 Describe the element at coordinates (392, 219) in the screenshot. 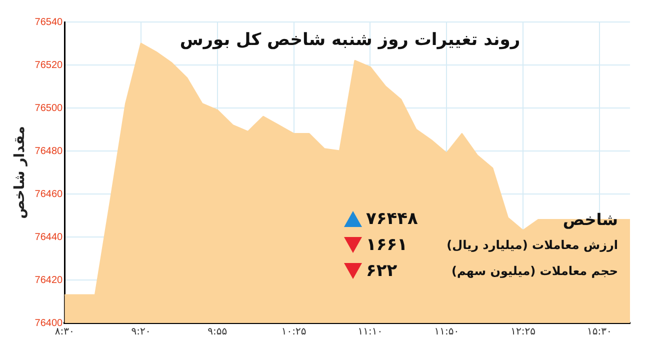

I see `annotation: ۷۶۴۴۸` at that location.